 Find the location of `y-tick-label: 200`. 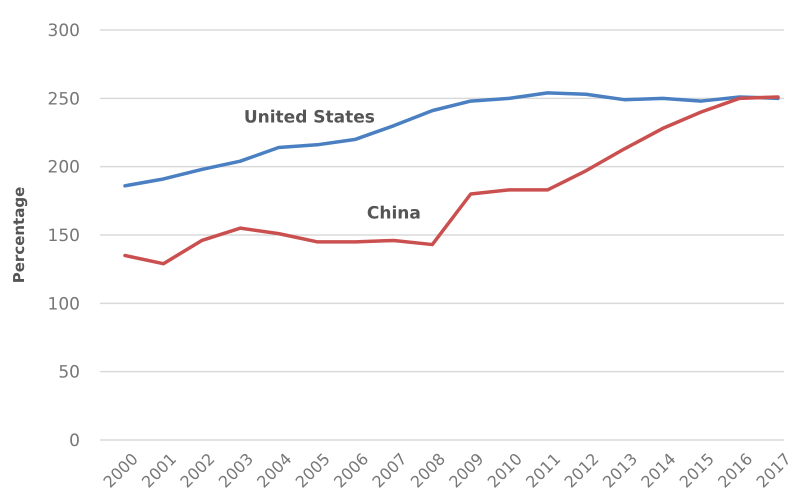

y-tick-label: 200 is located at coordinates (64, 168).